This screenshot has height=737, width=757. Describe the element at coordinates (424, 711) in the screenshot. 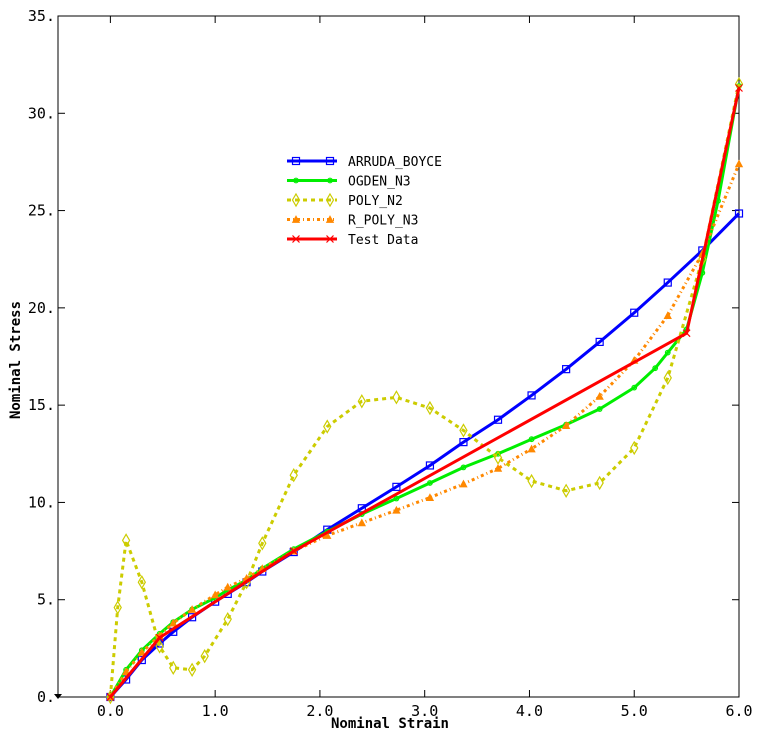

I see `x-tick-label: 3.0` at that location.